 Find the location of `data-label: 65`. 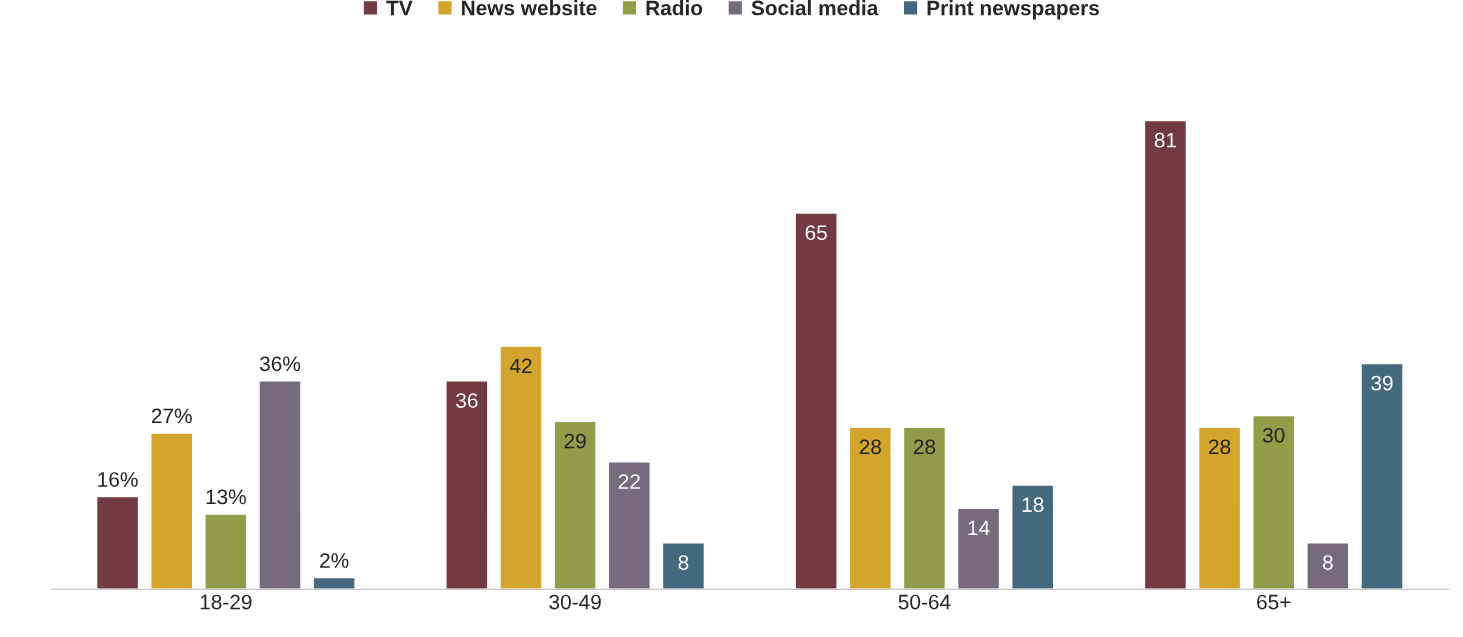

data-label: 65 is located at coordinates (816, 233).